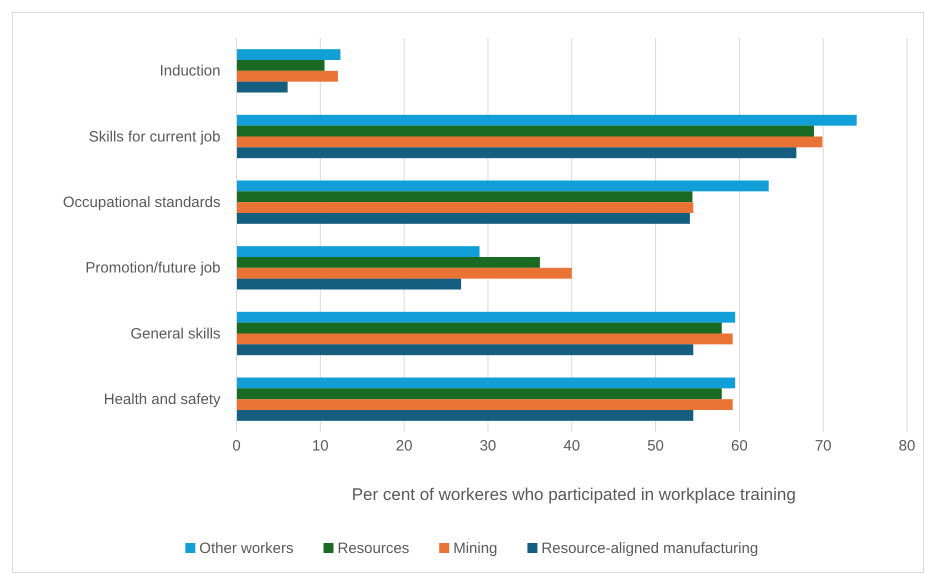  What do you see at coordinates (320, 446) in the screenshot?
I see `x-tick-label: 10` at bounding box center [320, 446].